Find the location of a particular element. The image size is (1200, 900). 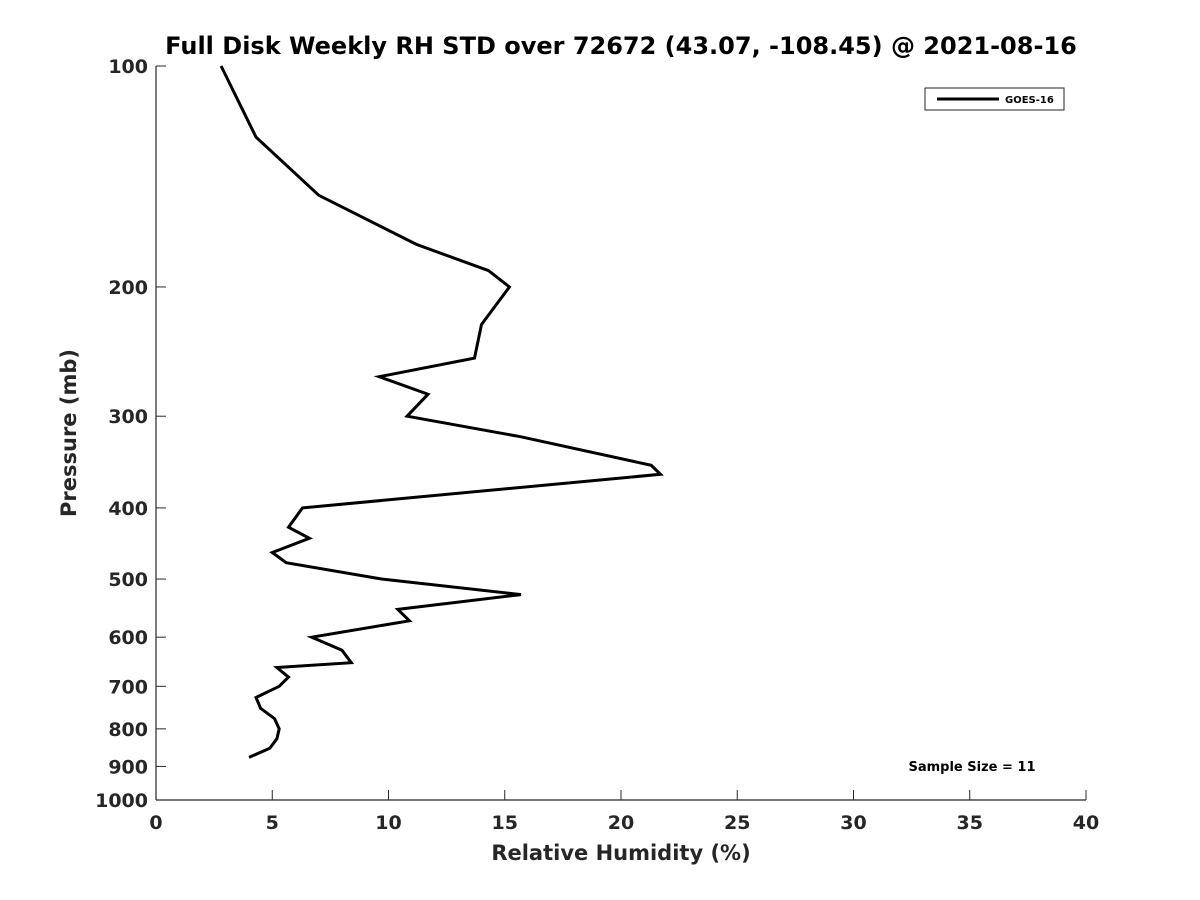

sample-size-annotation: Sample Size = 11 is located at coordinates (971, 767).